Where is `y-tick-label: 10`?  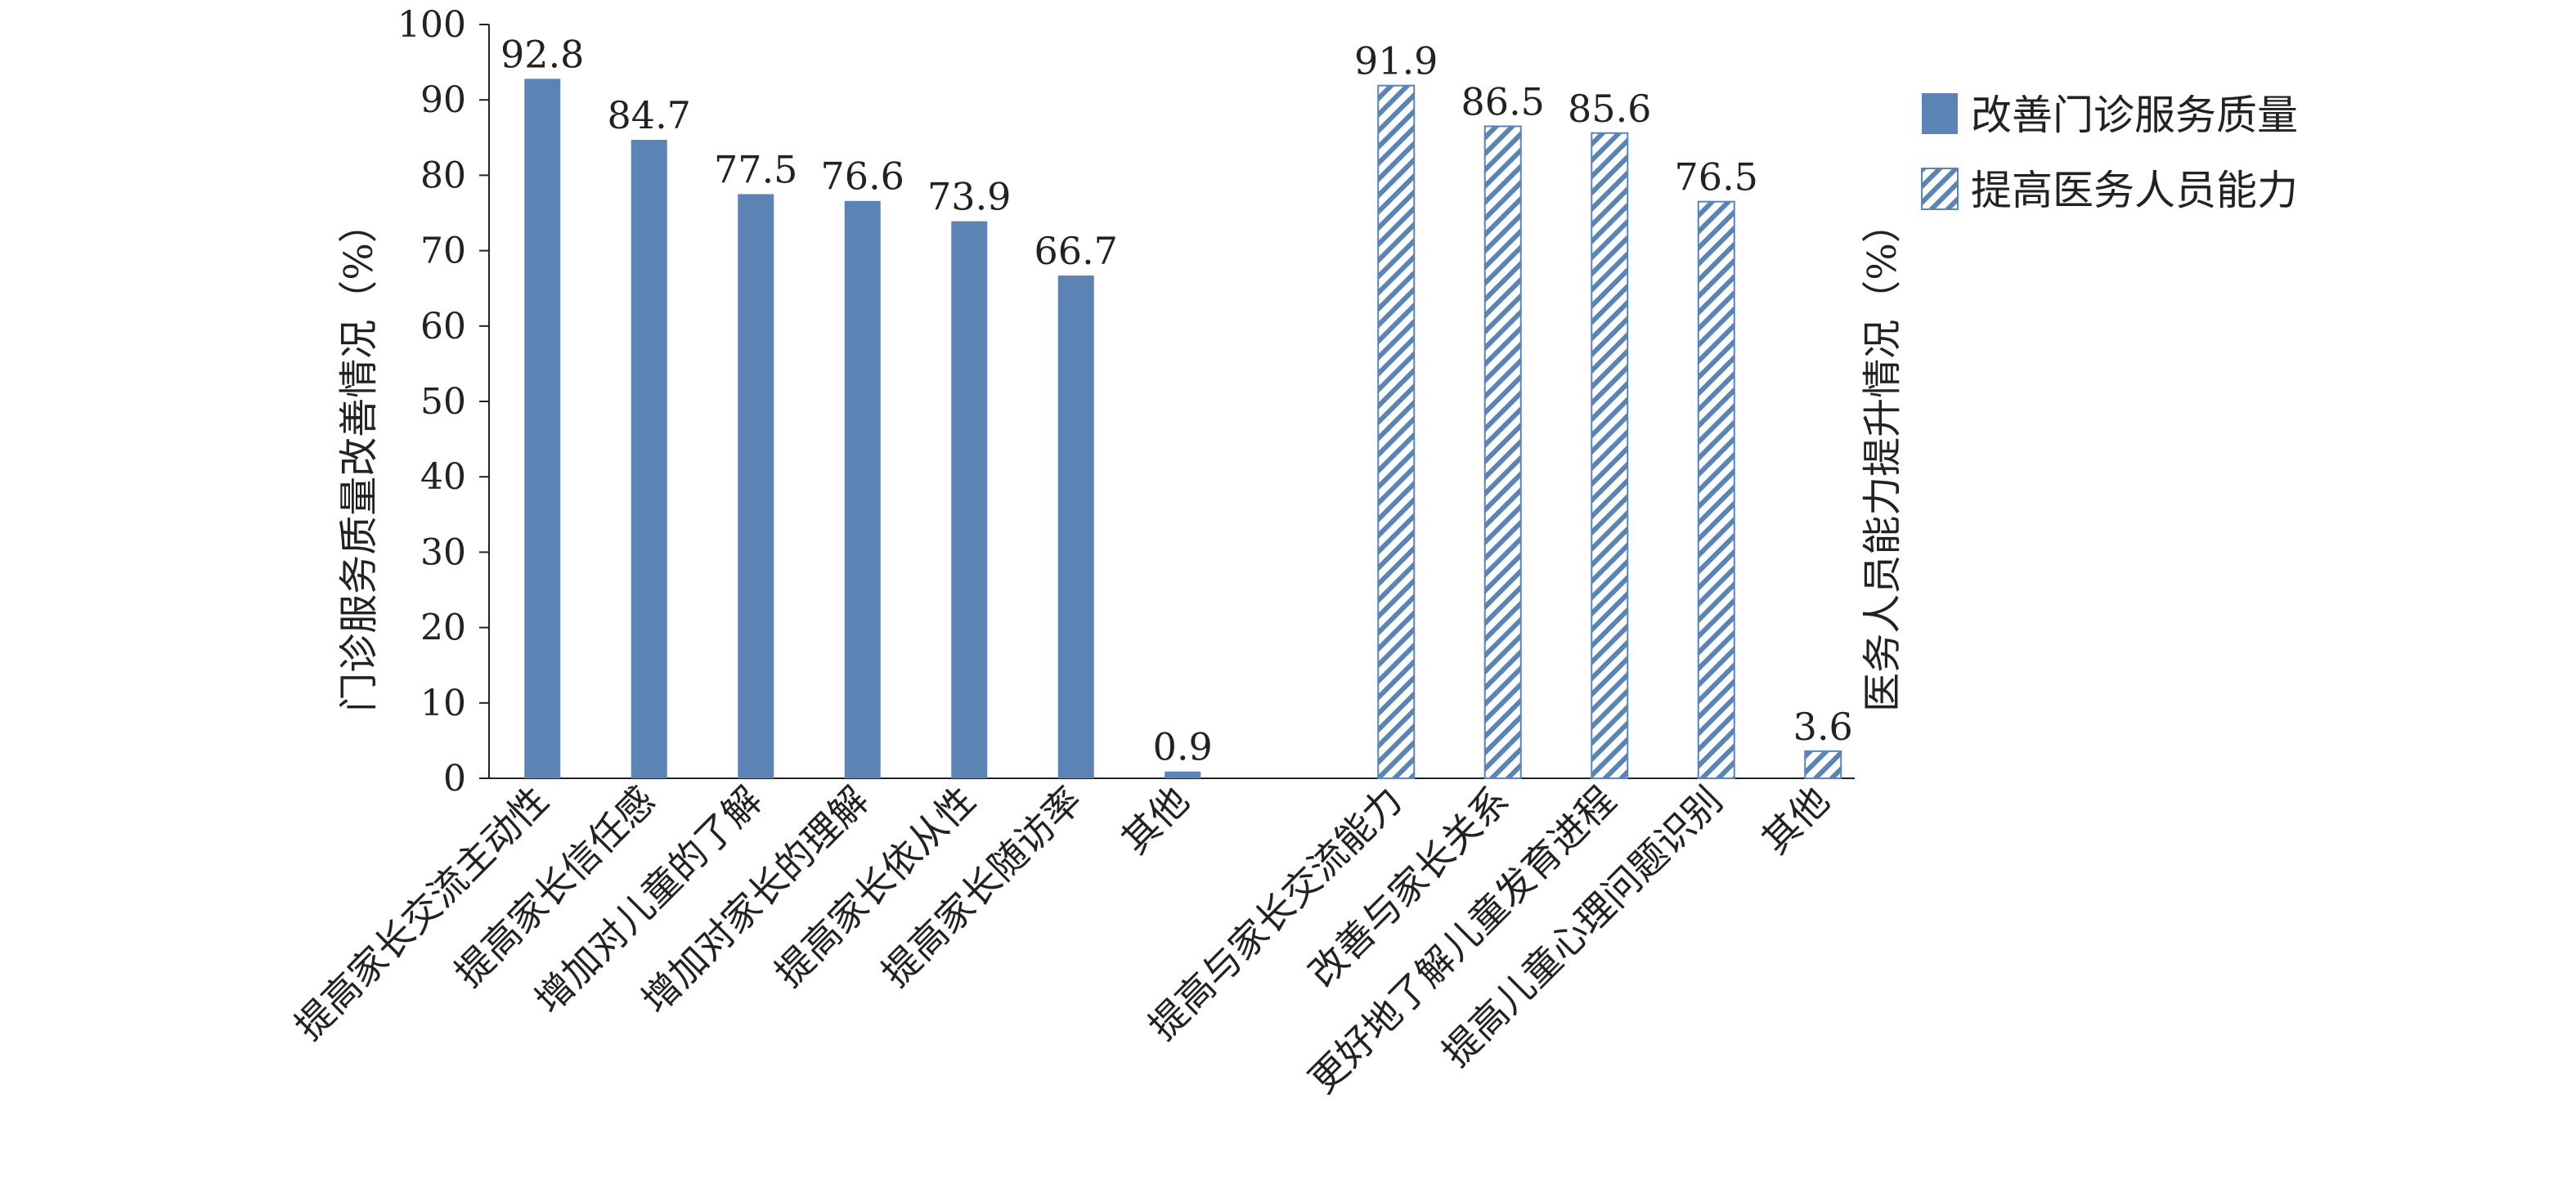
y-tick-label: 10 is located at coordinates (443, 704).